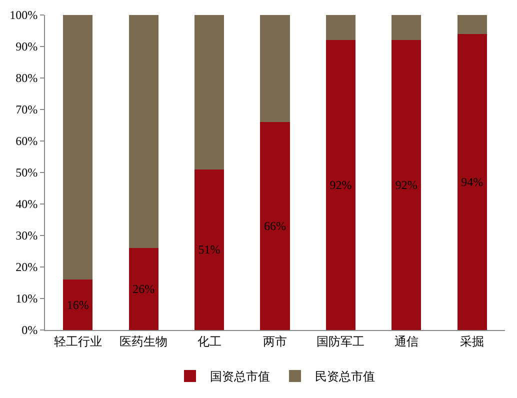 Image resolution: width=517 pixels, height=398 pixels. I want to click on y-tick-label: 30%, so click(27, 235).